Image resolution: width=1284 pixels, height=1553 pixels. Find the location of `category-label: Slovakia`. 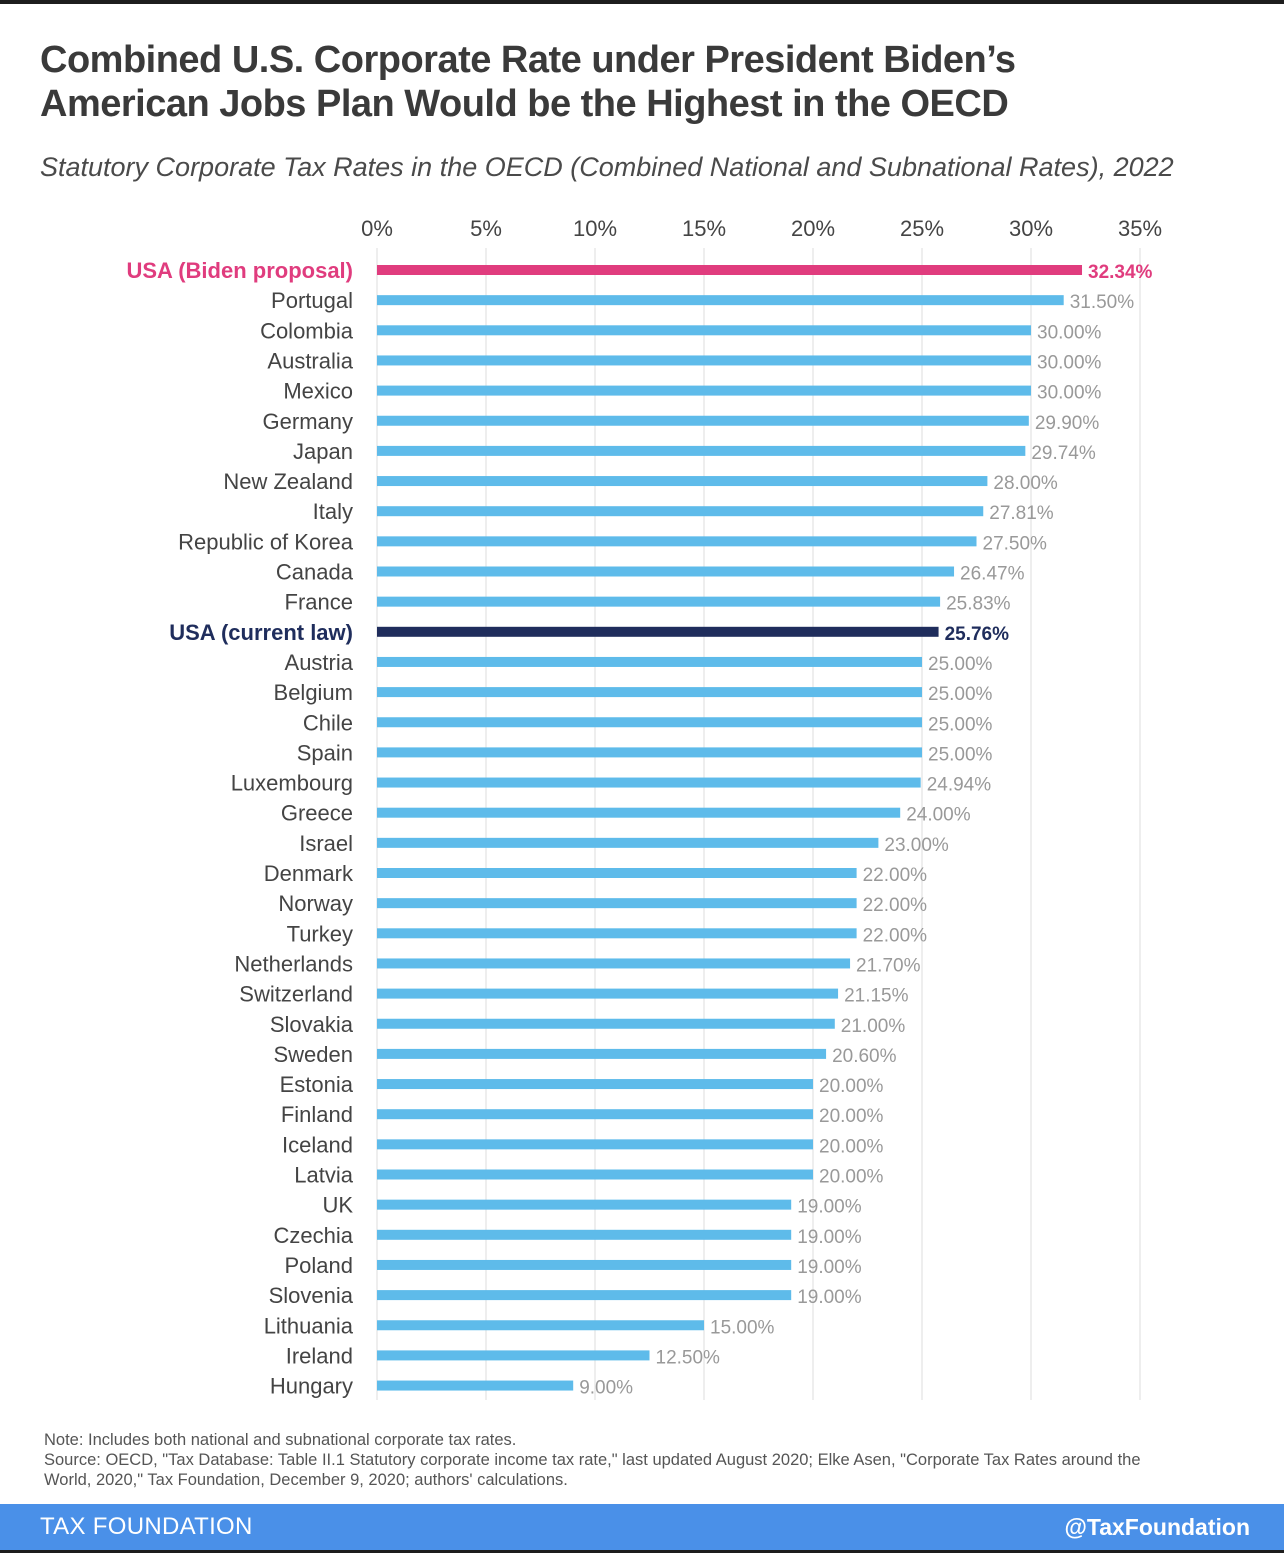

category-label: Slovakia is located at coordinates (312, 1024).